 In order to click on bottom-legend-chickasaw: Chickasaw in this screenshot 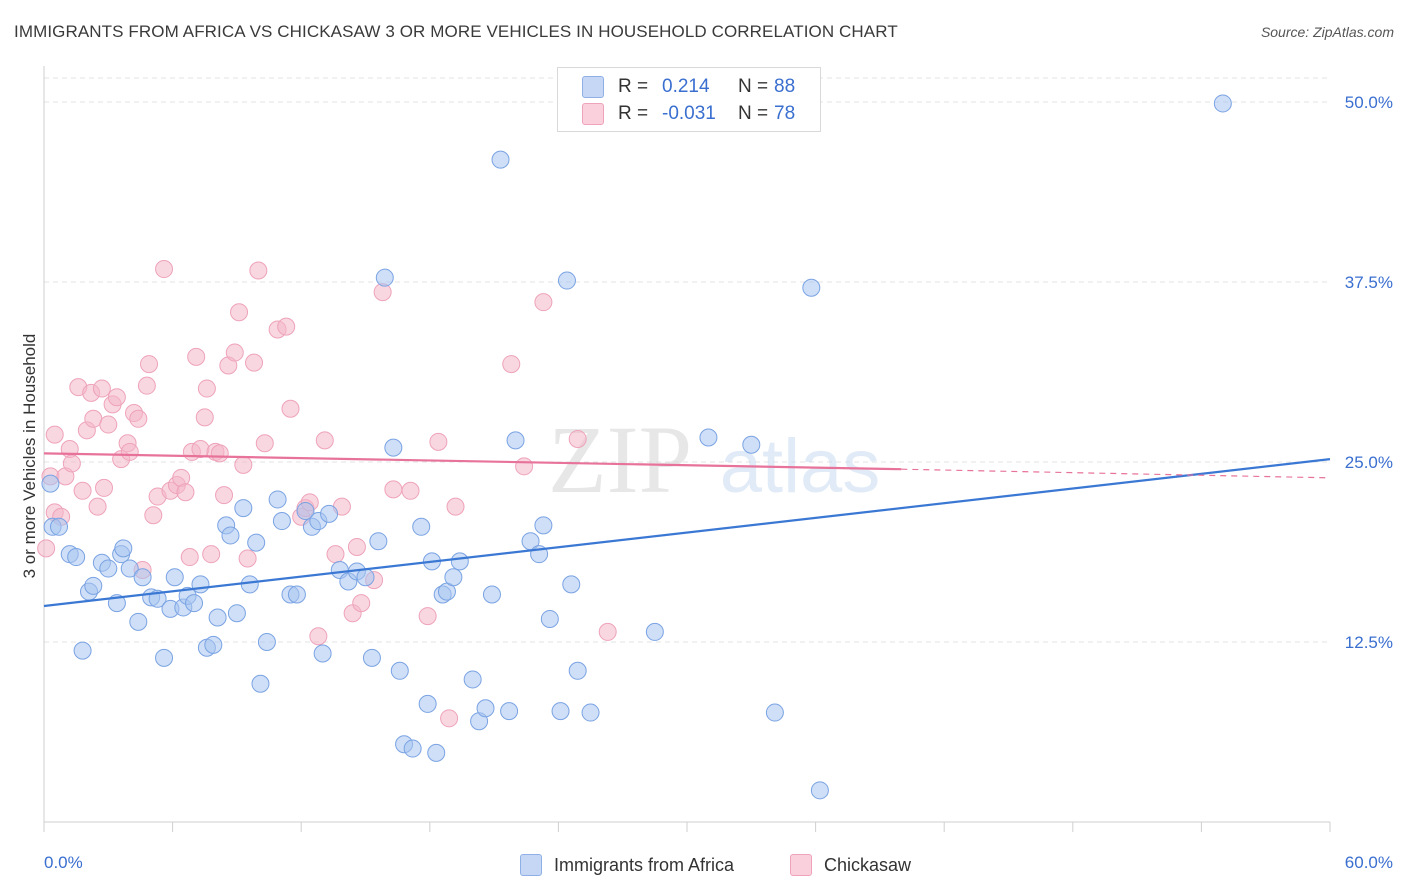, I will do `click(850, 865)`.